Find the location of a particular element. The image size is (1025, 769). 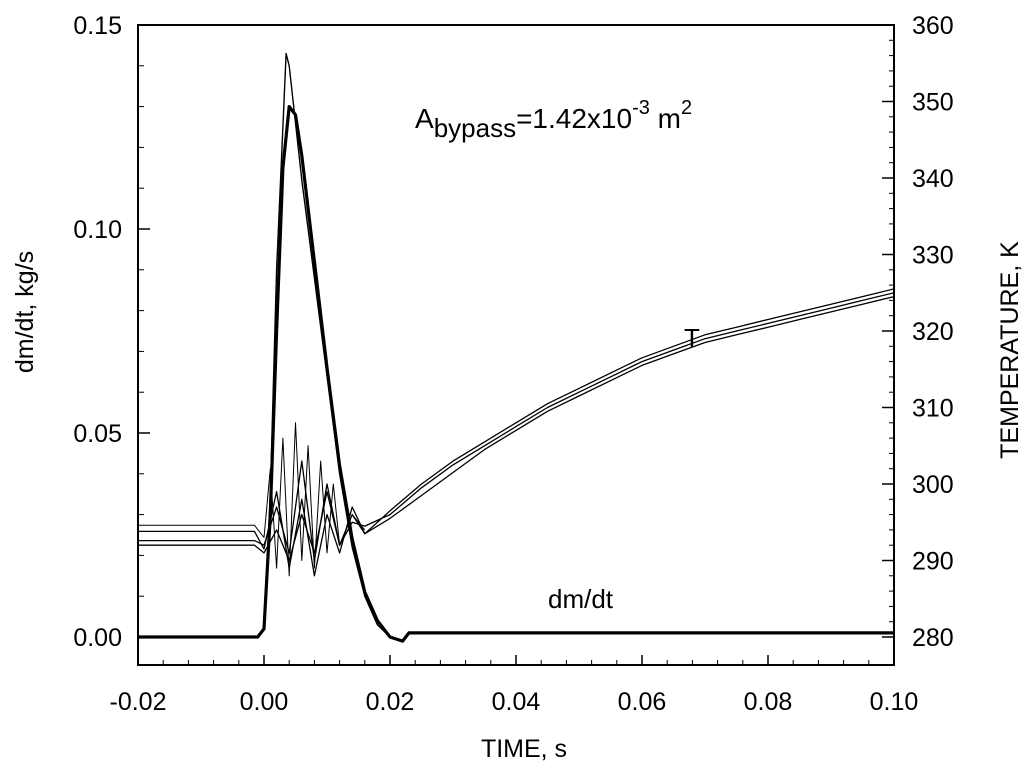

y2-axis-title: TEMPERATURE, K is located at coordinates (1010, 350).